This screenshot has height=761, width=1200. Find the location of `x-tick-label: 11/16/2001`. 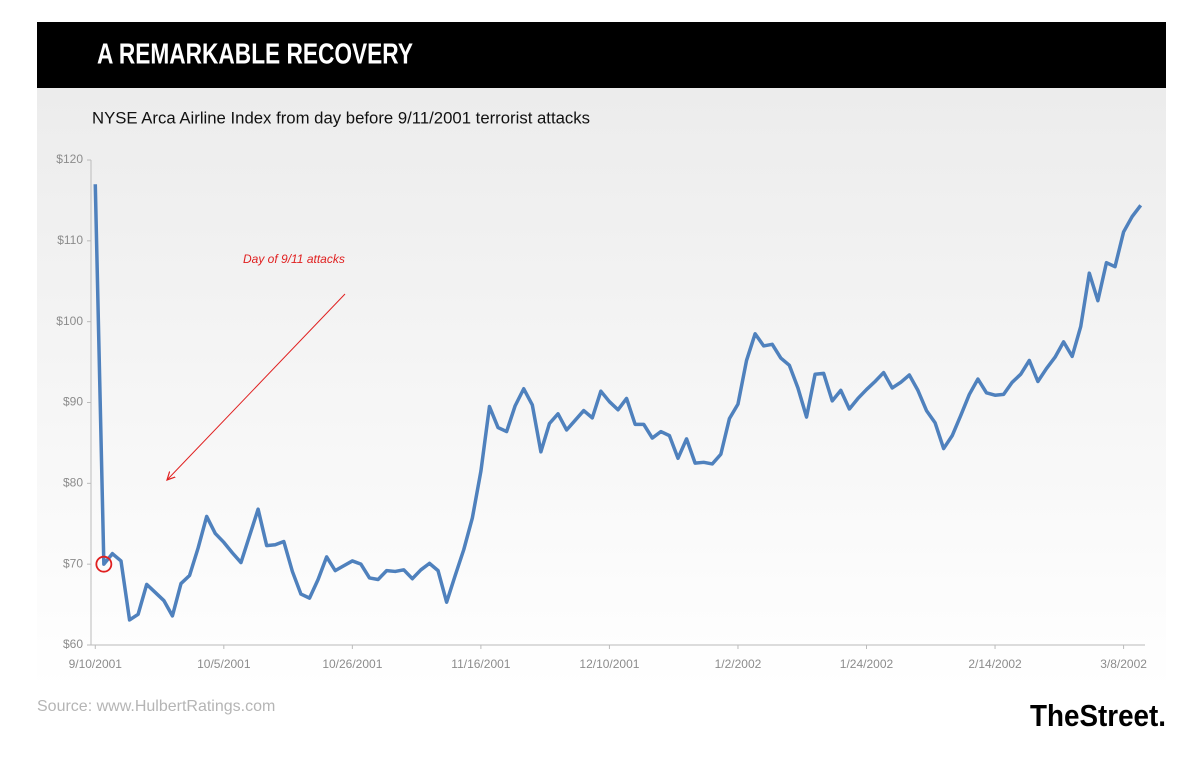

x-tick-label: 11/16/2001 is located at coordinates (480, 664).